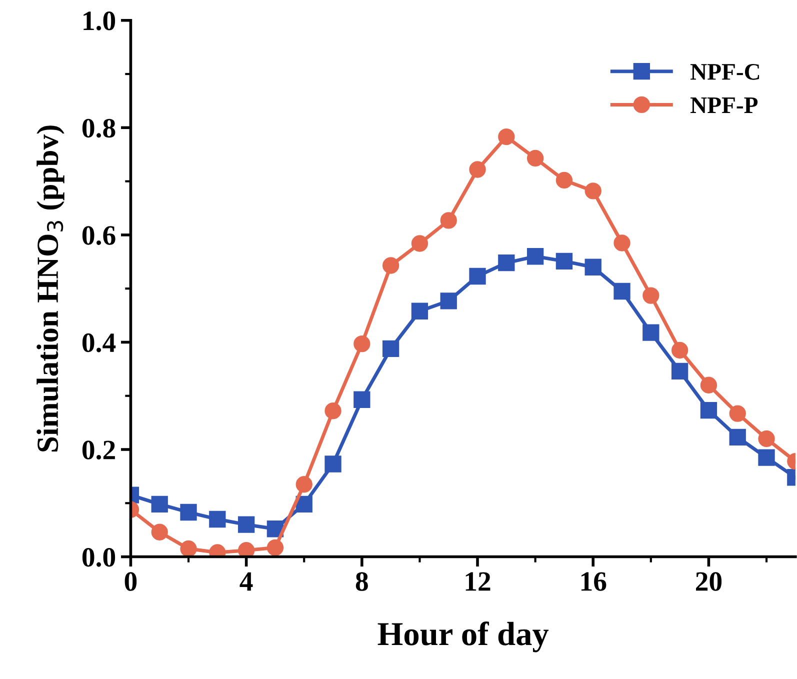 The width and height of the screenshot is (797, 679). What do you see at coordinates (100, 21) in the screenshot?
I see `y-tick-label: 1.0` at bounding box center [100, 21].